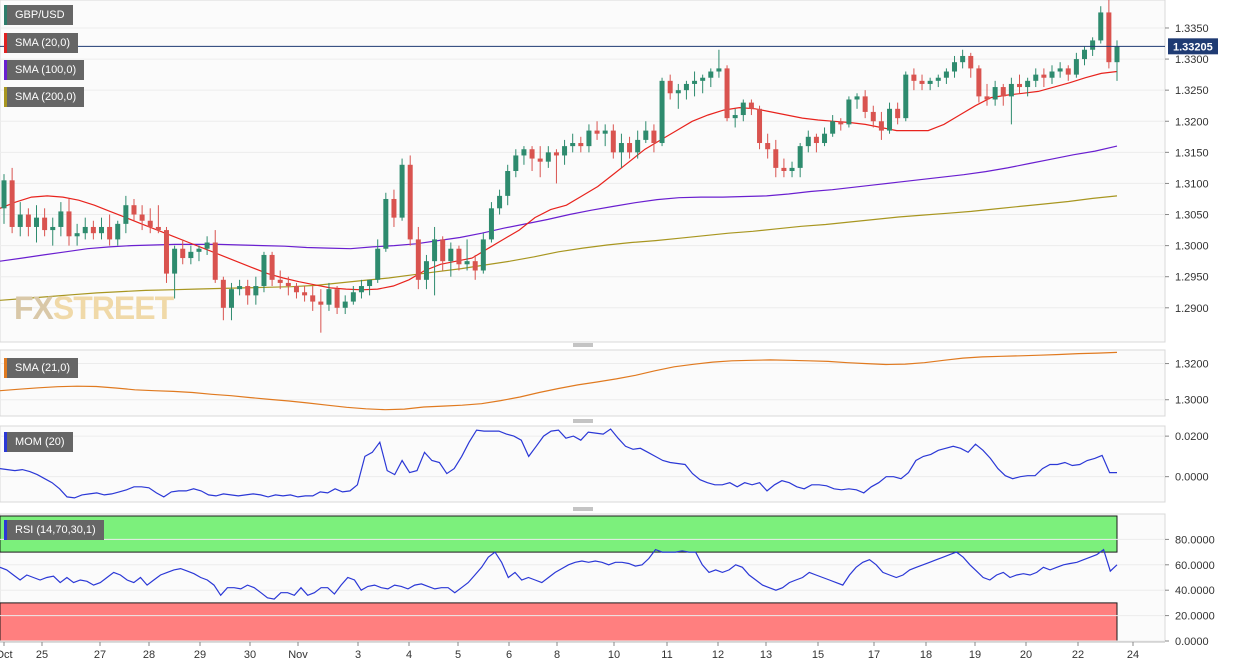 This screenshot has height=666, width=1237. Describe the element at coordinates (1133, 655) in the screenshot. I see `x-tick-label: 24` at that location.